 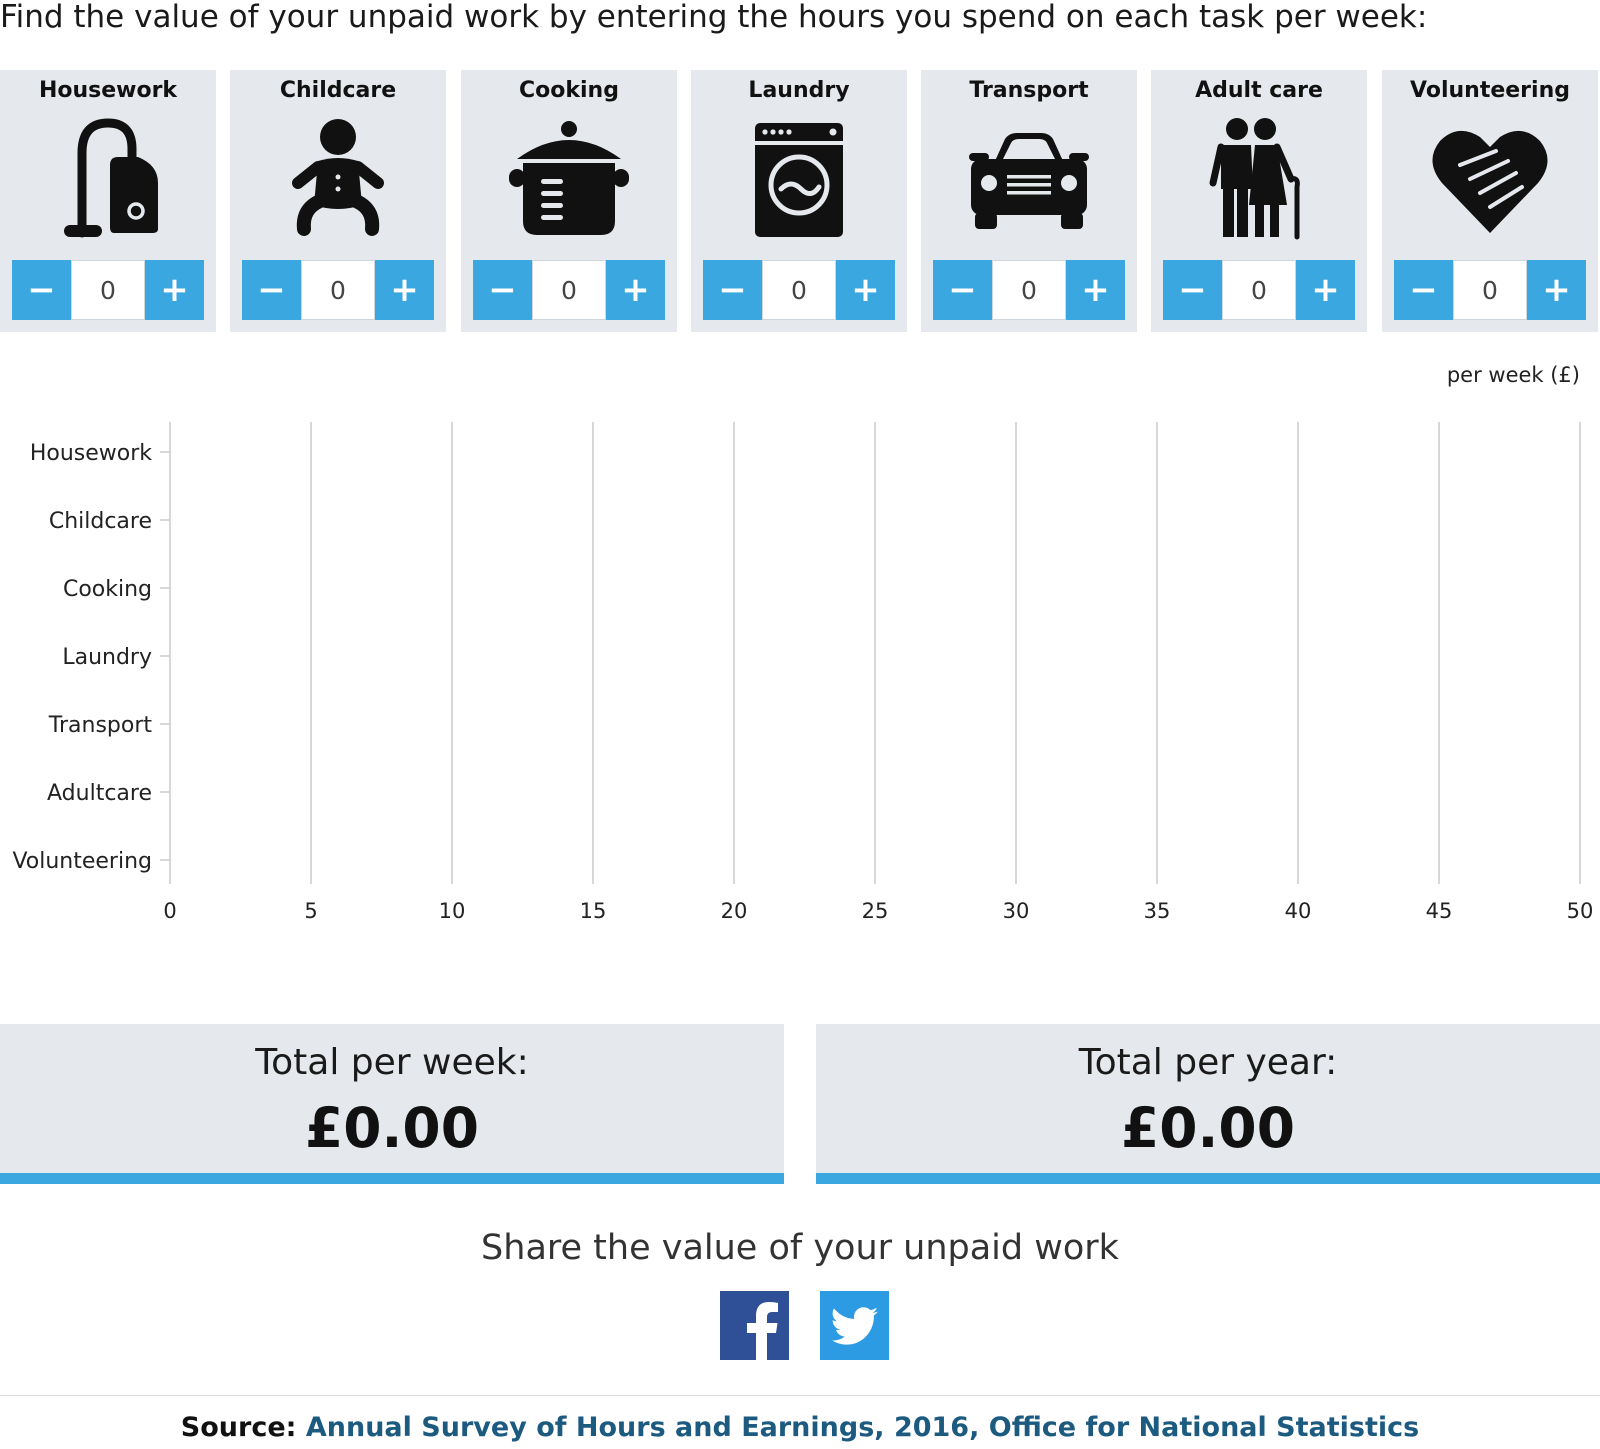 I want to click on task-label: Volunteering, so click(x=1490, y=90).